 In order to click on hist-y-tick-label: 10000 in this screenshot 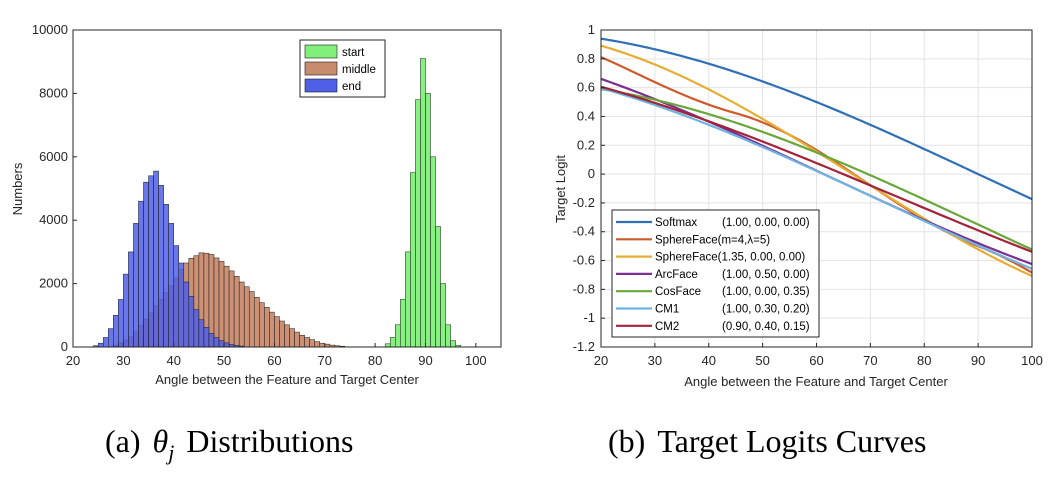, I will do `click(50, 29)`.